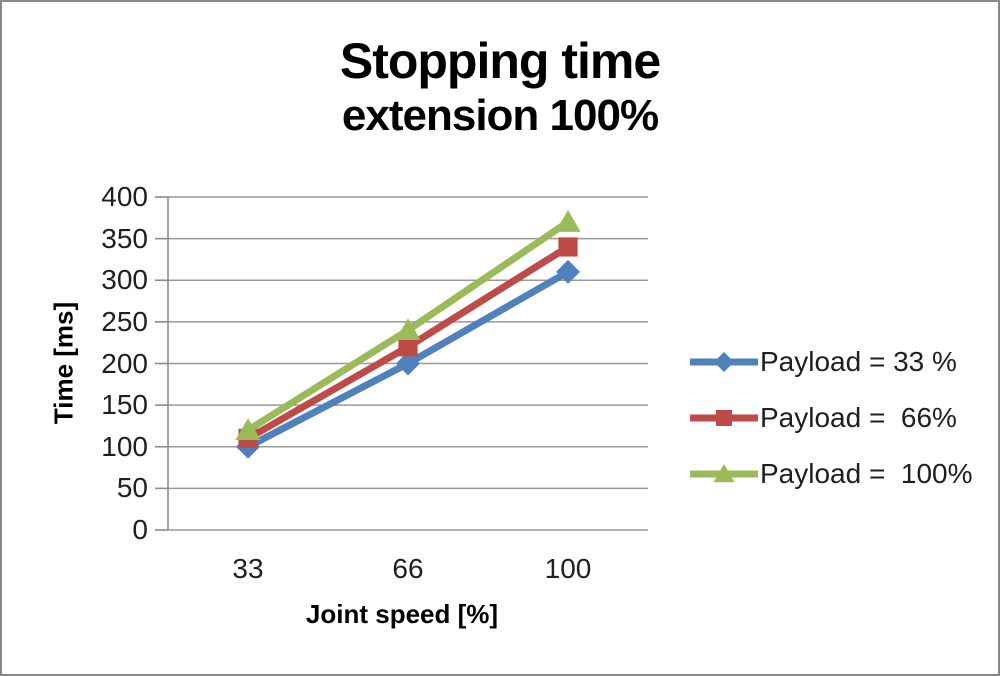 The height and width of the screenshot is (676, 1000). What do you see at coordinates (858, 361) in the screenshot?
I see `legend-label: Payload = 33 %` at bounding box center [858, 361].